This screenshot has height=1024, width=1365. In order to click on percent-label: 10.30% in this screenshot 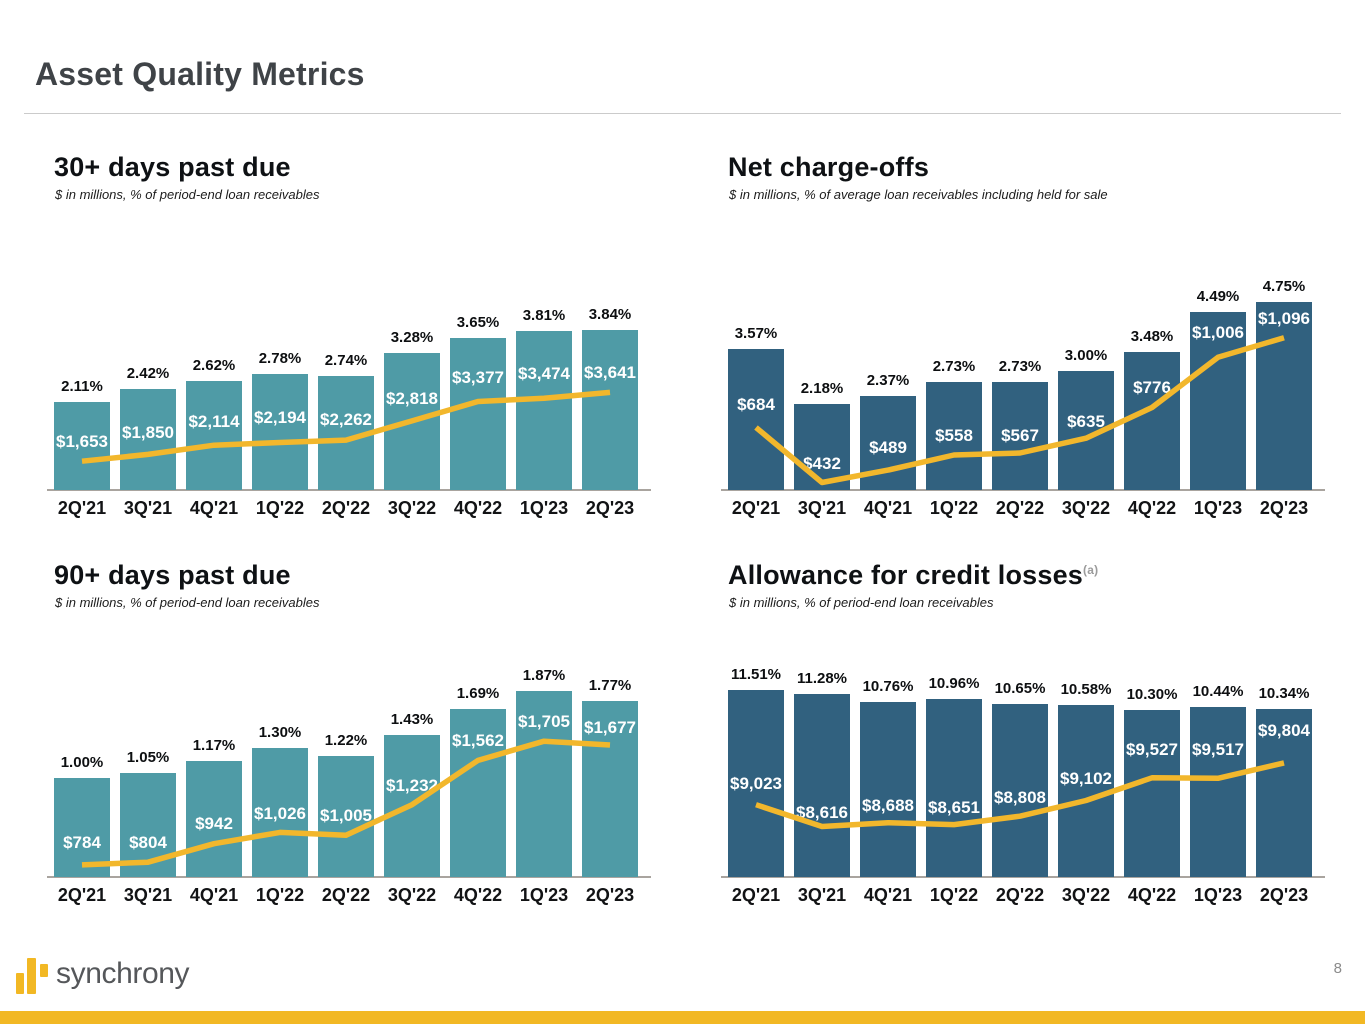, I will do `click(1152, 694)`.